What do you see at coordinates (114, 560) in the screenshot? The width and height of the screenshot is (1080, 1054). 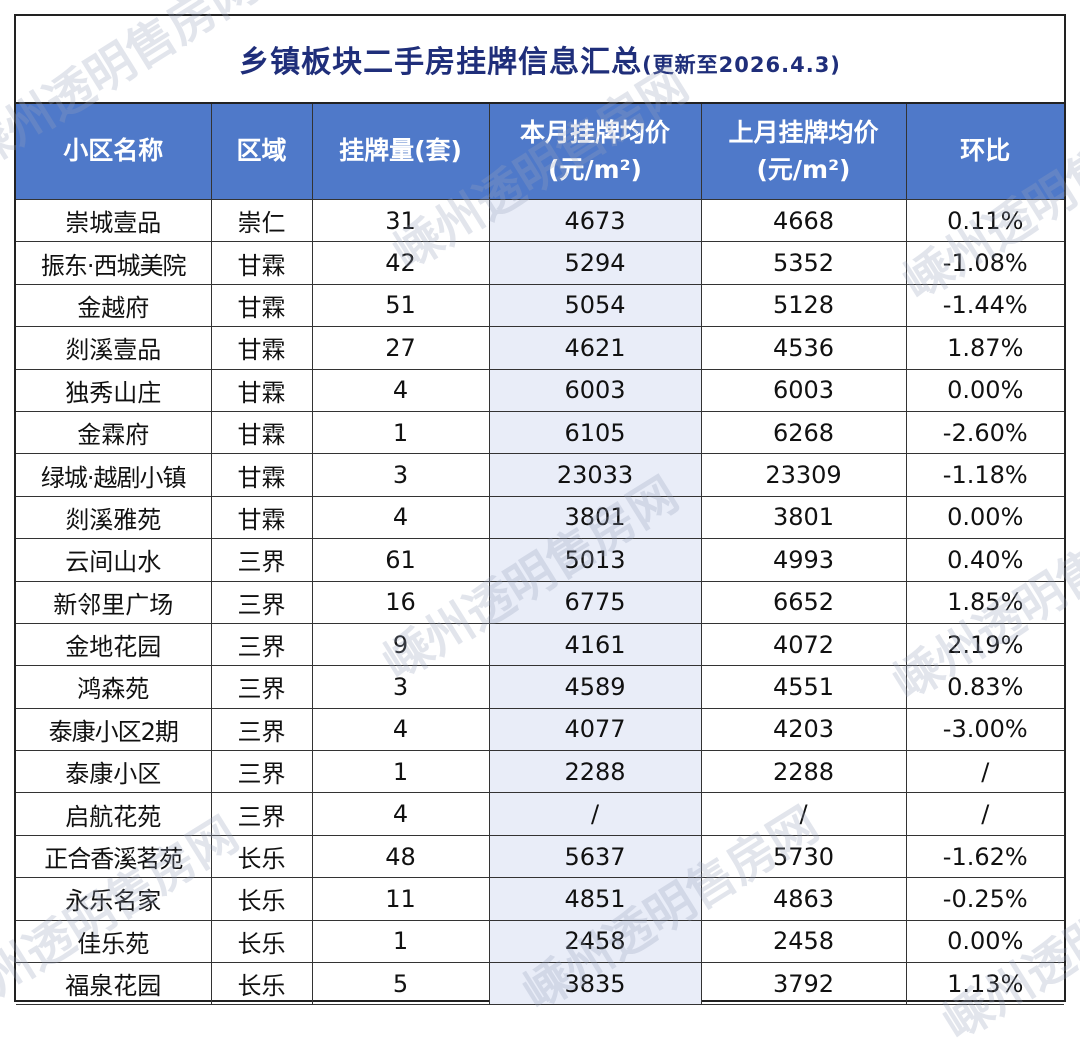 I see `cell-name: 云间山水` at bounding box center [114, 560].